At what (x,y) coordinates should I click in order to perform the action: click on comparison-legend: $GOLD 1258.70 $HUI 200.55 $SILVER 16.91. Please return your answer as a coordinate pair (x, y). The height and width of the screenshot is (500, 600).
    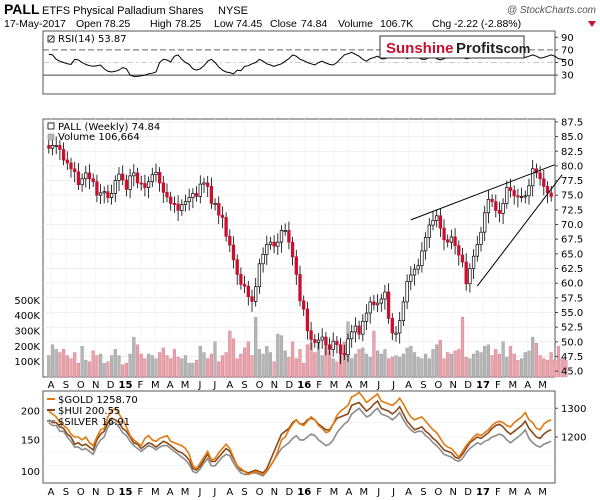
    Looking at the image, I should click on (92, 411).